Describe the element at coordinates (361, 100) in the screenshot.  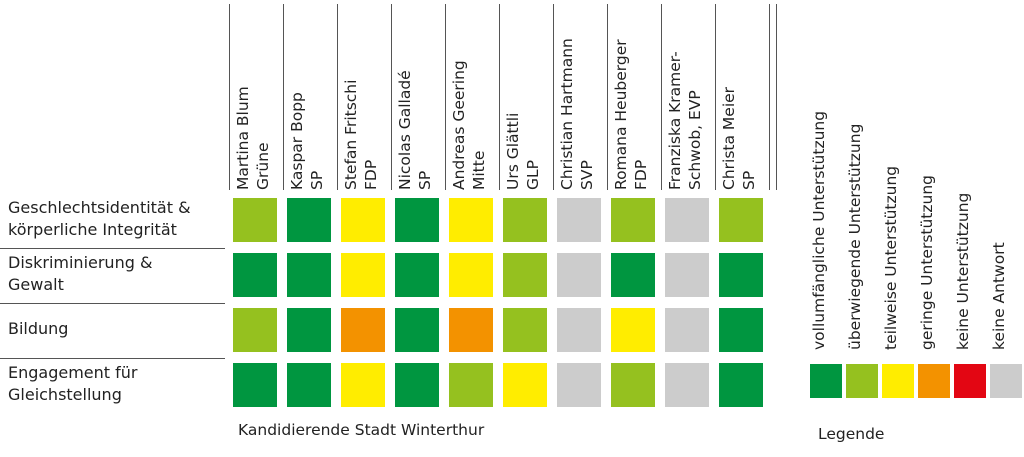
I see `candidate-name: Stefan Fritschi FDP` at that location.